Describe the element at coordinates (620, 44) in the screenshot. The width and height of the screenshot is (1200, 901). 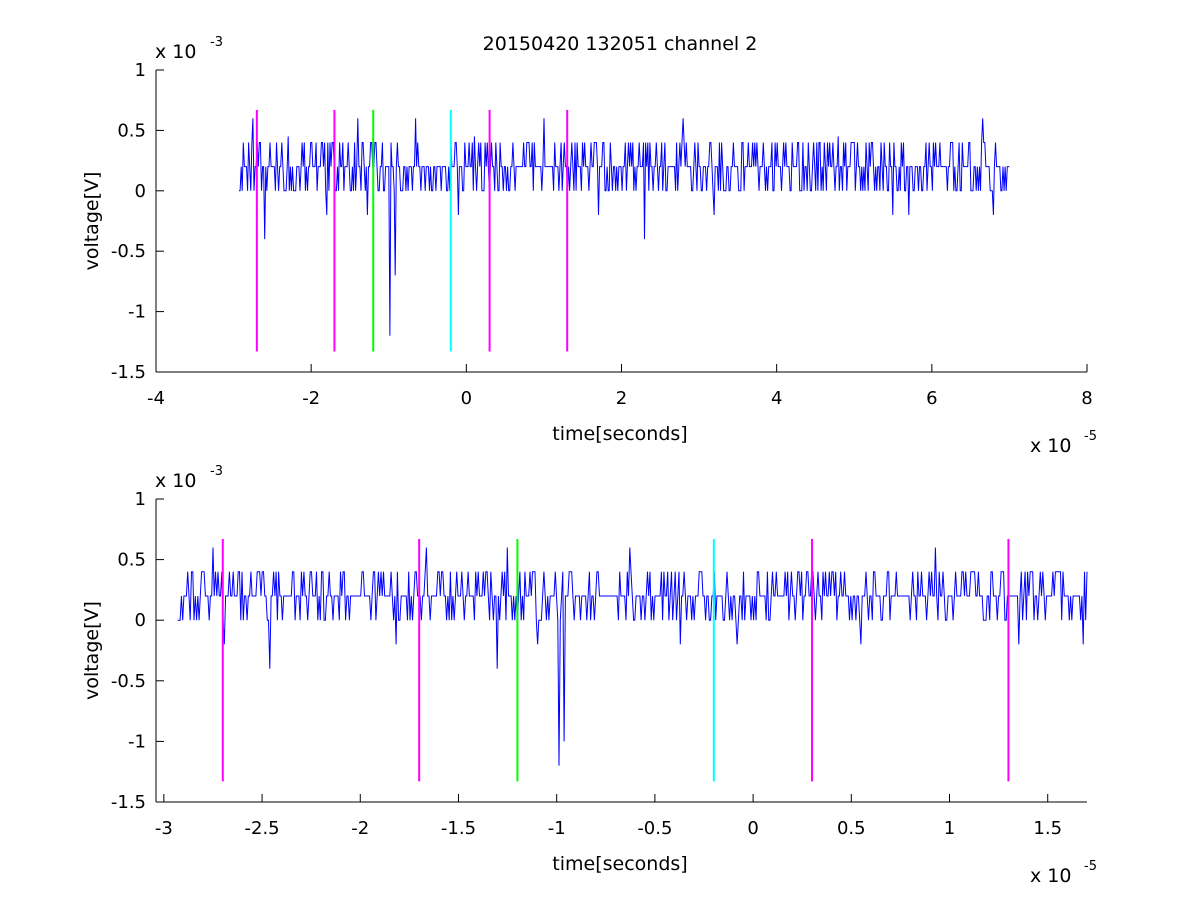
I see `figure-title: 20150420 132051 channel 2` at that location.